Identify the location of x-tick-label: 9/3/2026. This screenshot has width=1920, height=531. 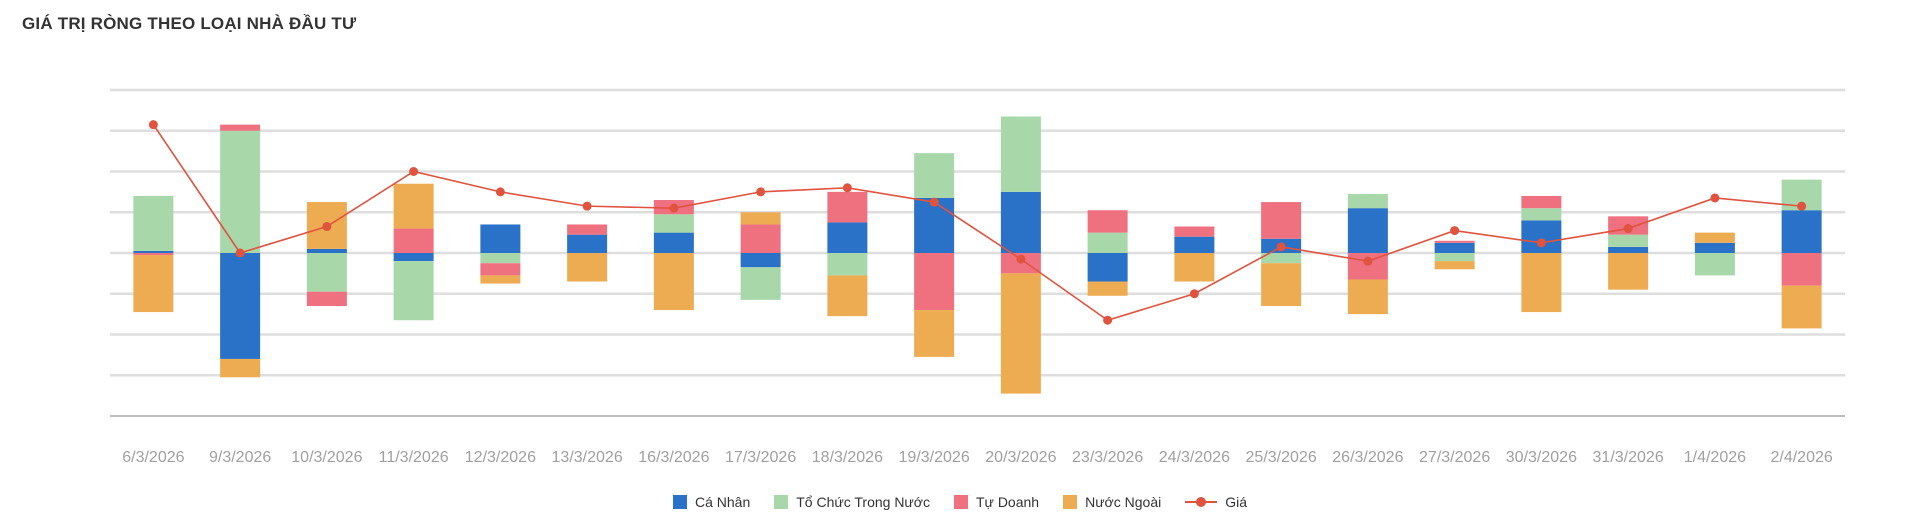
(240, 457).